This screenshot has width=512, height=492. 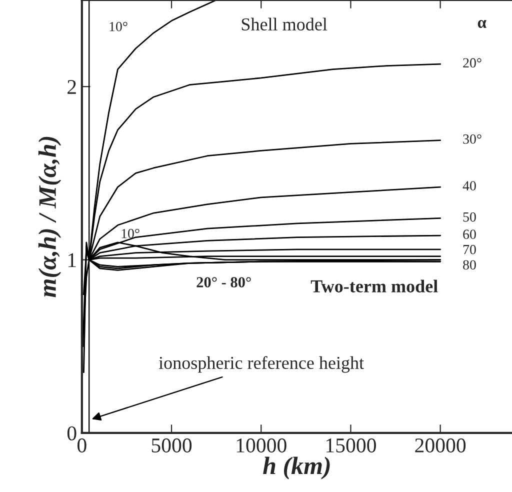 I want to click on series-label: 80, so click(x=469, y=265).